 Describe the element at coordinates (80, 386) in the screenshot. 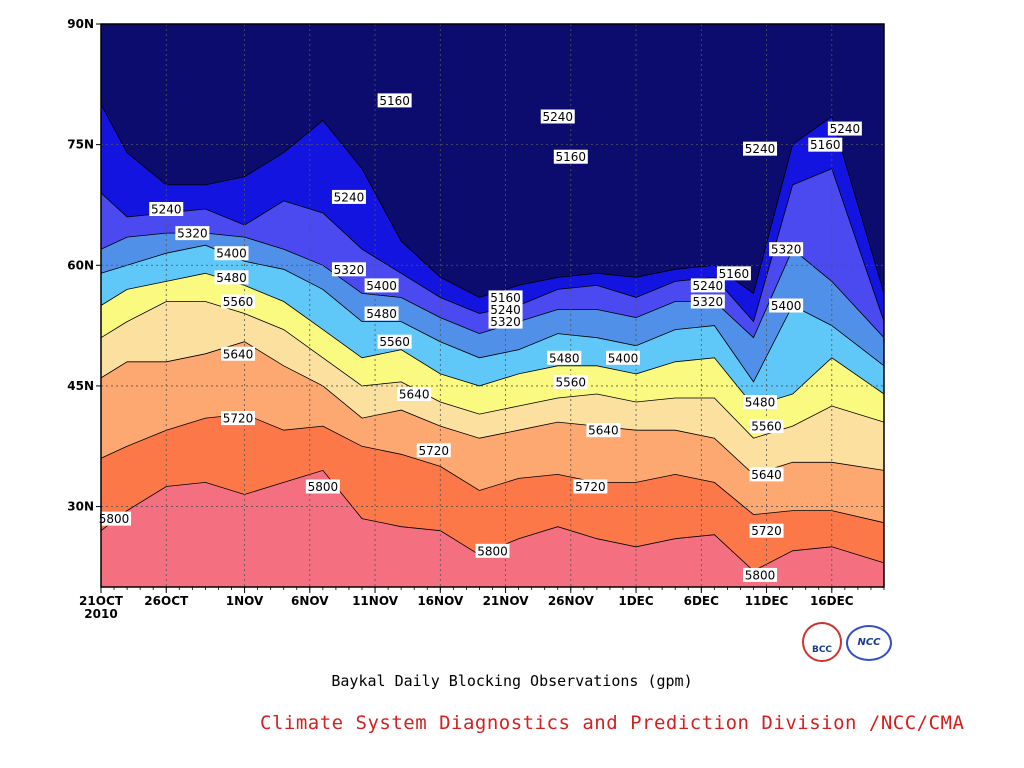

I see `y-tick-label: 45N` at that location.